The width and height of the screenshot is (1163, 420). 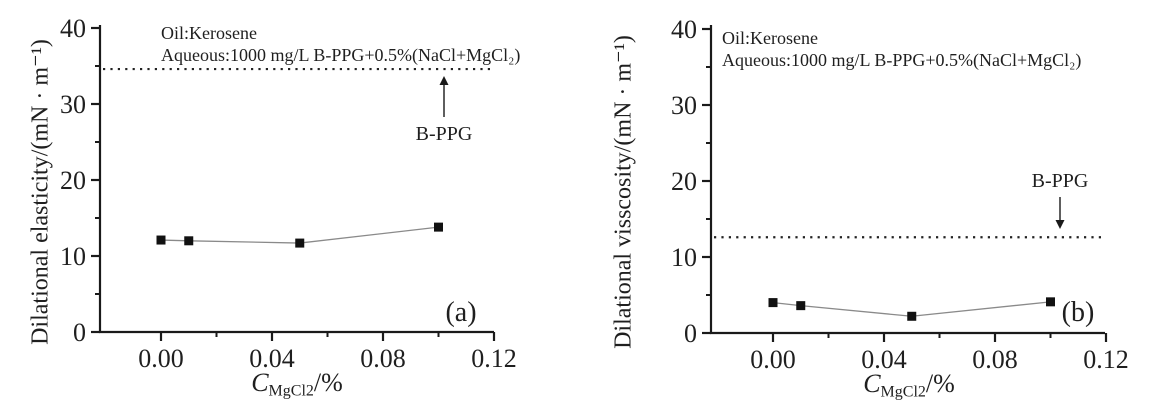 What do you see at coordinates (770, 38) in the screenshot?
I see `chart-b-annotation-oil: Oil:Kerosene` at bounding box center [770, 38].